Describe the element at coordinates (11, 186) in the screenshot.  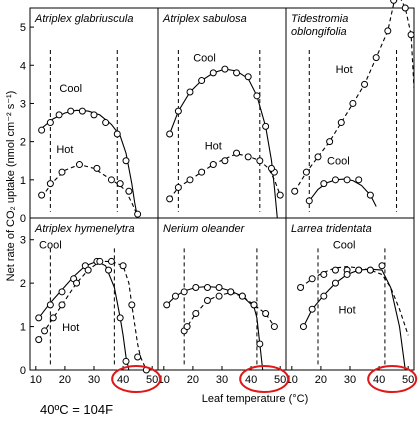
I see `y-axis-label: Net rate of CO₂ uptake (nmol cm⁻² s⁻¹)` at that location.